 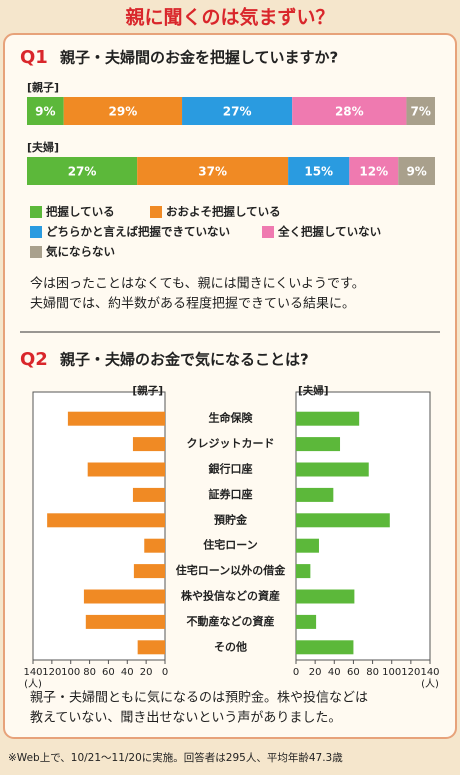 I want to click on value-label: 37%, so click(x=212, y=172).